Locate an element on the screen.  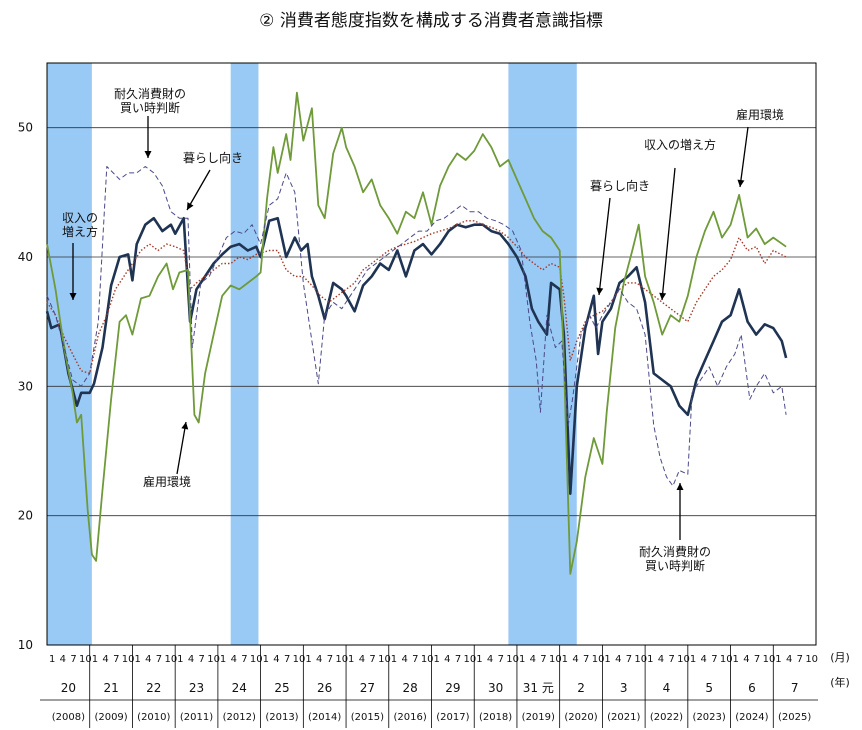
year-ad-label-0: (2008) is located at coordinates (68, 717).